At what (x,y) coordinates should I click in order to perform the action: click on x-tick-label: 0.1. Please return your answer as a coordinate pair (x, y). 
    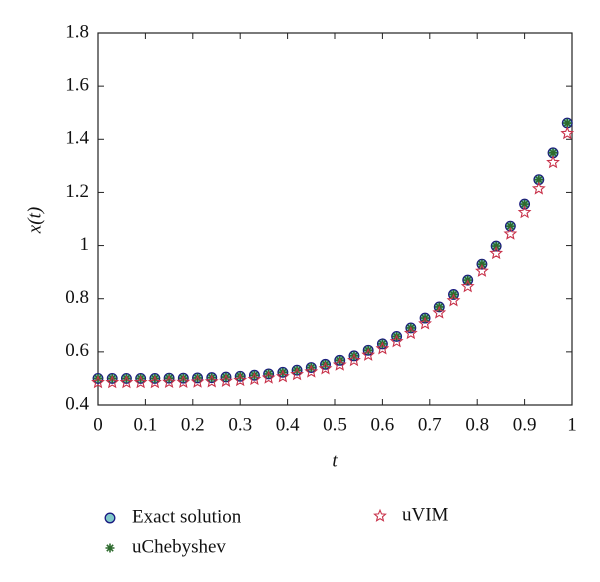
    Looking at the image, I should click on (146, 424).